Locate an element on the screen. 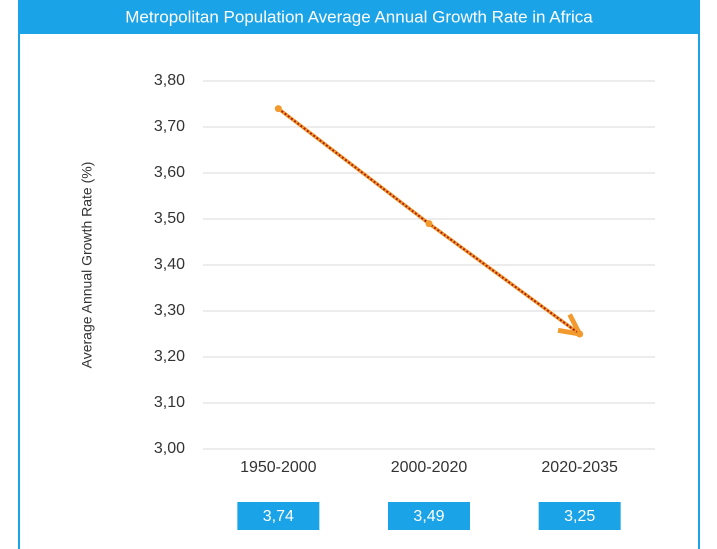 The height and width of the screenshot is (549, 717). y-tick-label: 3,80 is located at coordinates (169, 80).